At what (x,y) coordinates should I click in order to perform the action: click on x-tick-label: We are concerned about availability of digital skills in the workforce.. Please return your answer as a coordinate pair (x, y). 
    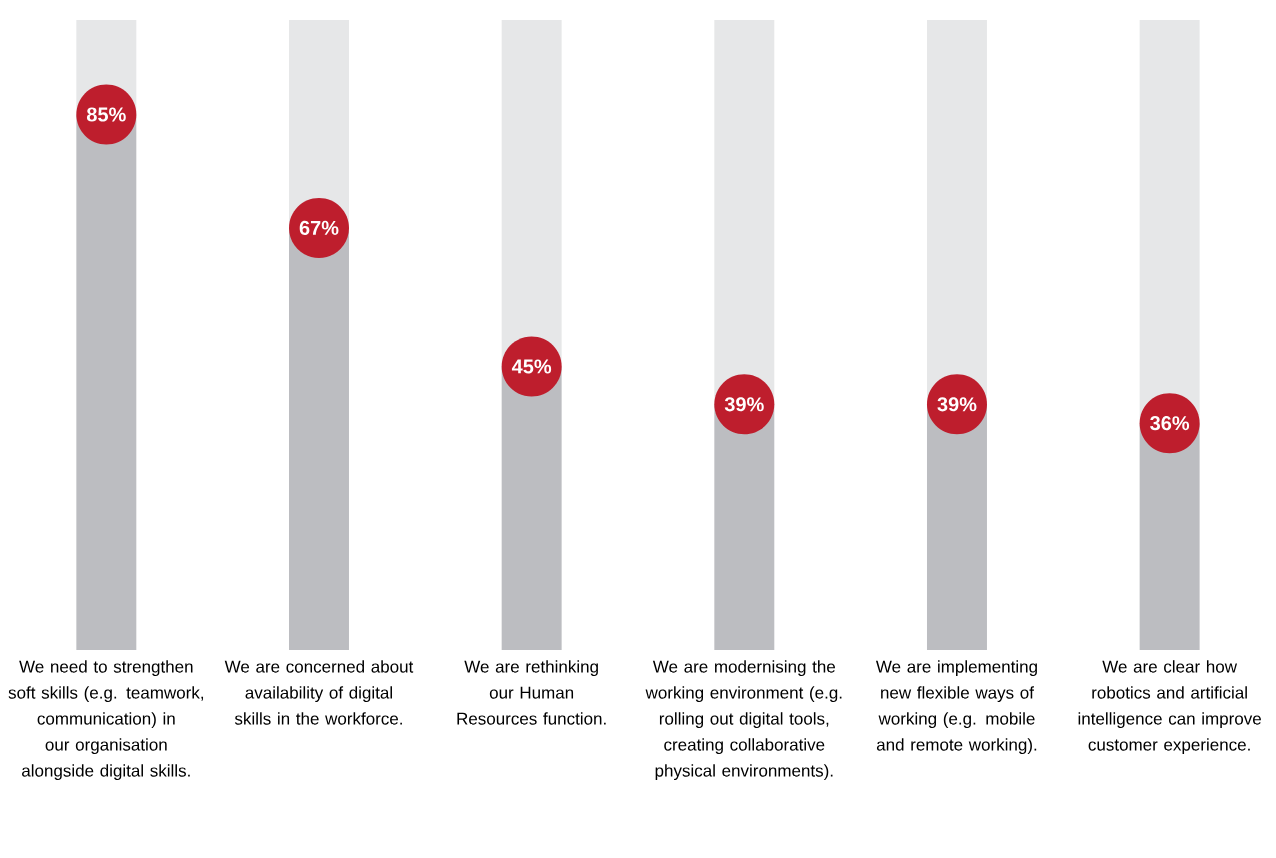
    Looking at the image, I should click on (319, 692).